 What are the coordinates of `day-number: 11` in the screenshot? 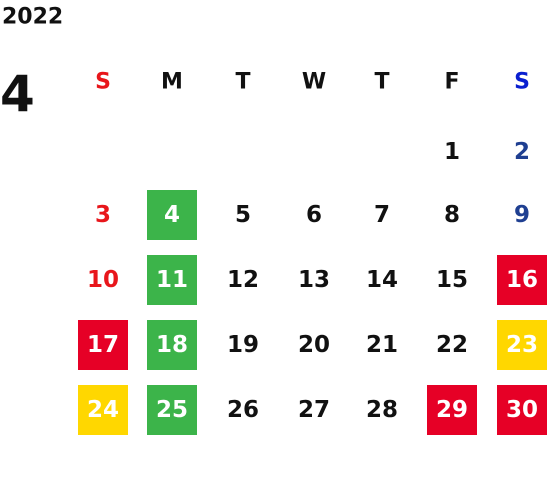 It's located at (172, 280).